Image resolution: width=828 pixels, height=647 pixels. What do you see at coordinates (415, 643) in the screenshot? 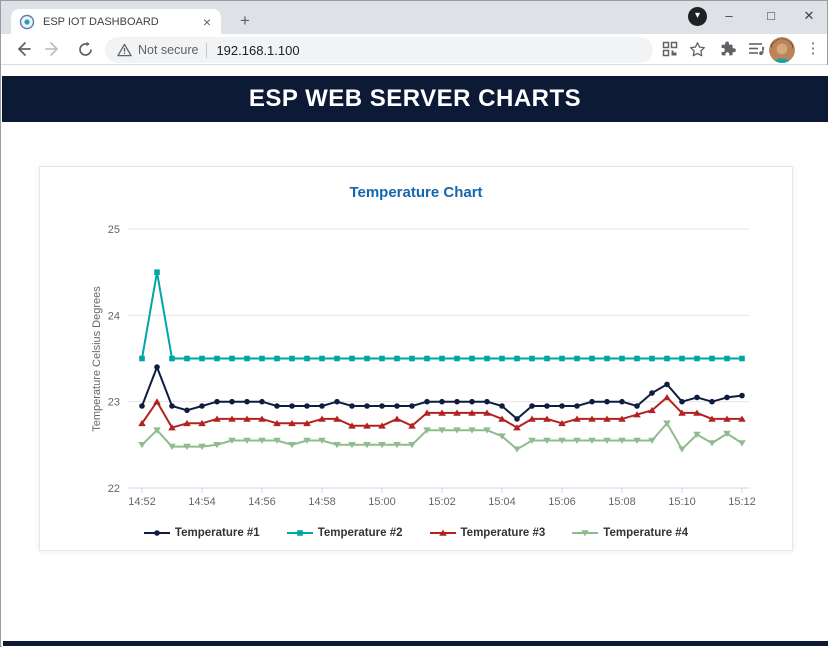
I see `page-footer` at bounding box center [415, 643].